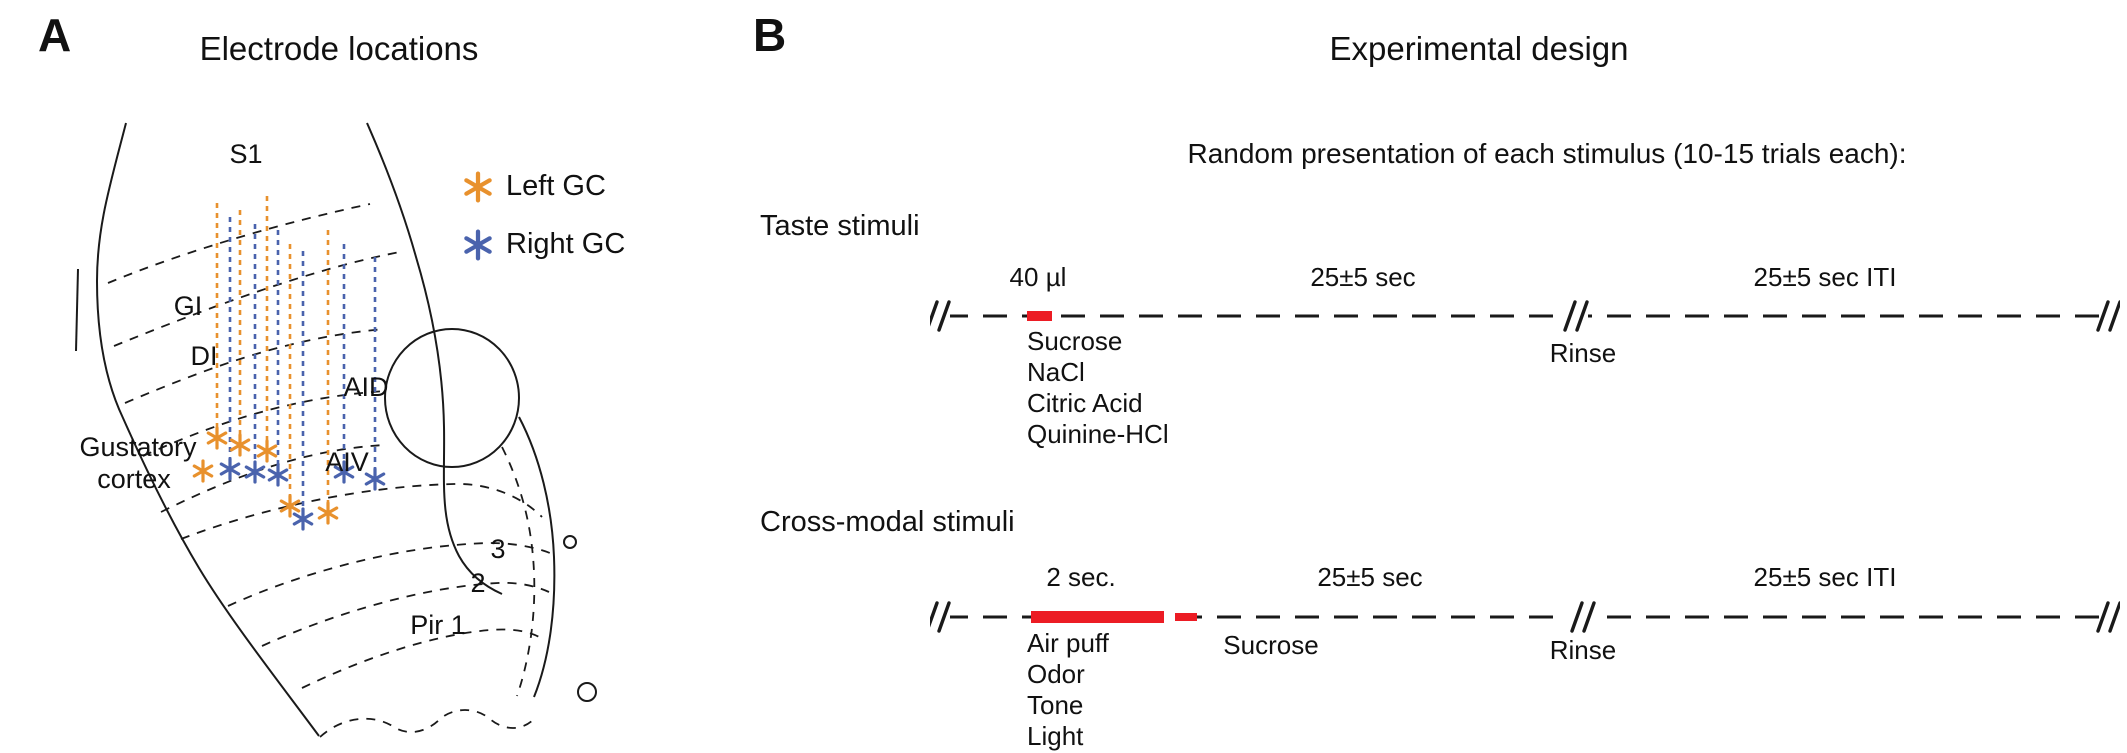 The width and height of the screenshot is (2127, 753). I want to click on brain-right-contour, so click(434, 358).